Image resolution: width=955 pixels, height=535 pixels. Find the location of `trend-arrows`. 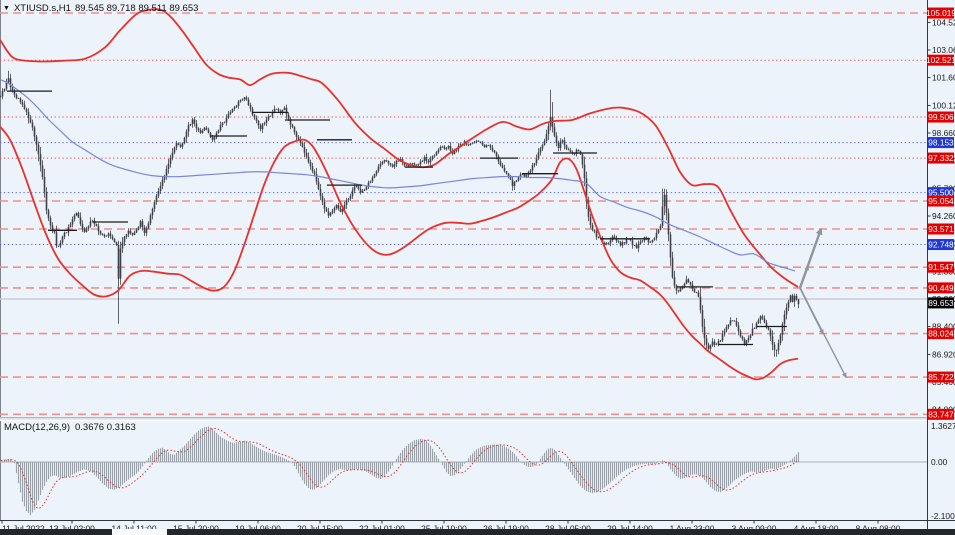

trend-arrows is located at coordinates (822, 302).